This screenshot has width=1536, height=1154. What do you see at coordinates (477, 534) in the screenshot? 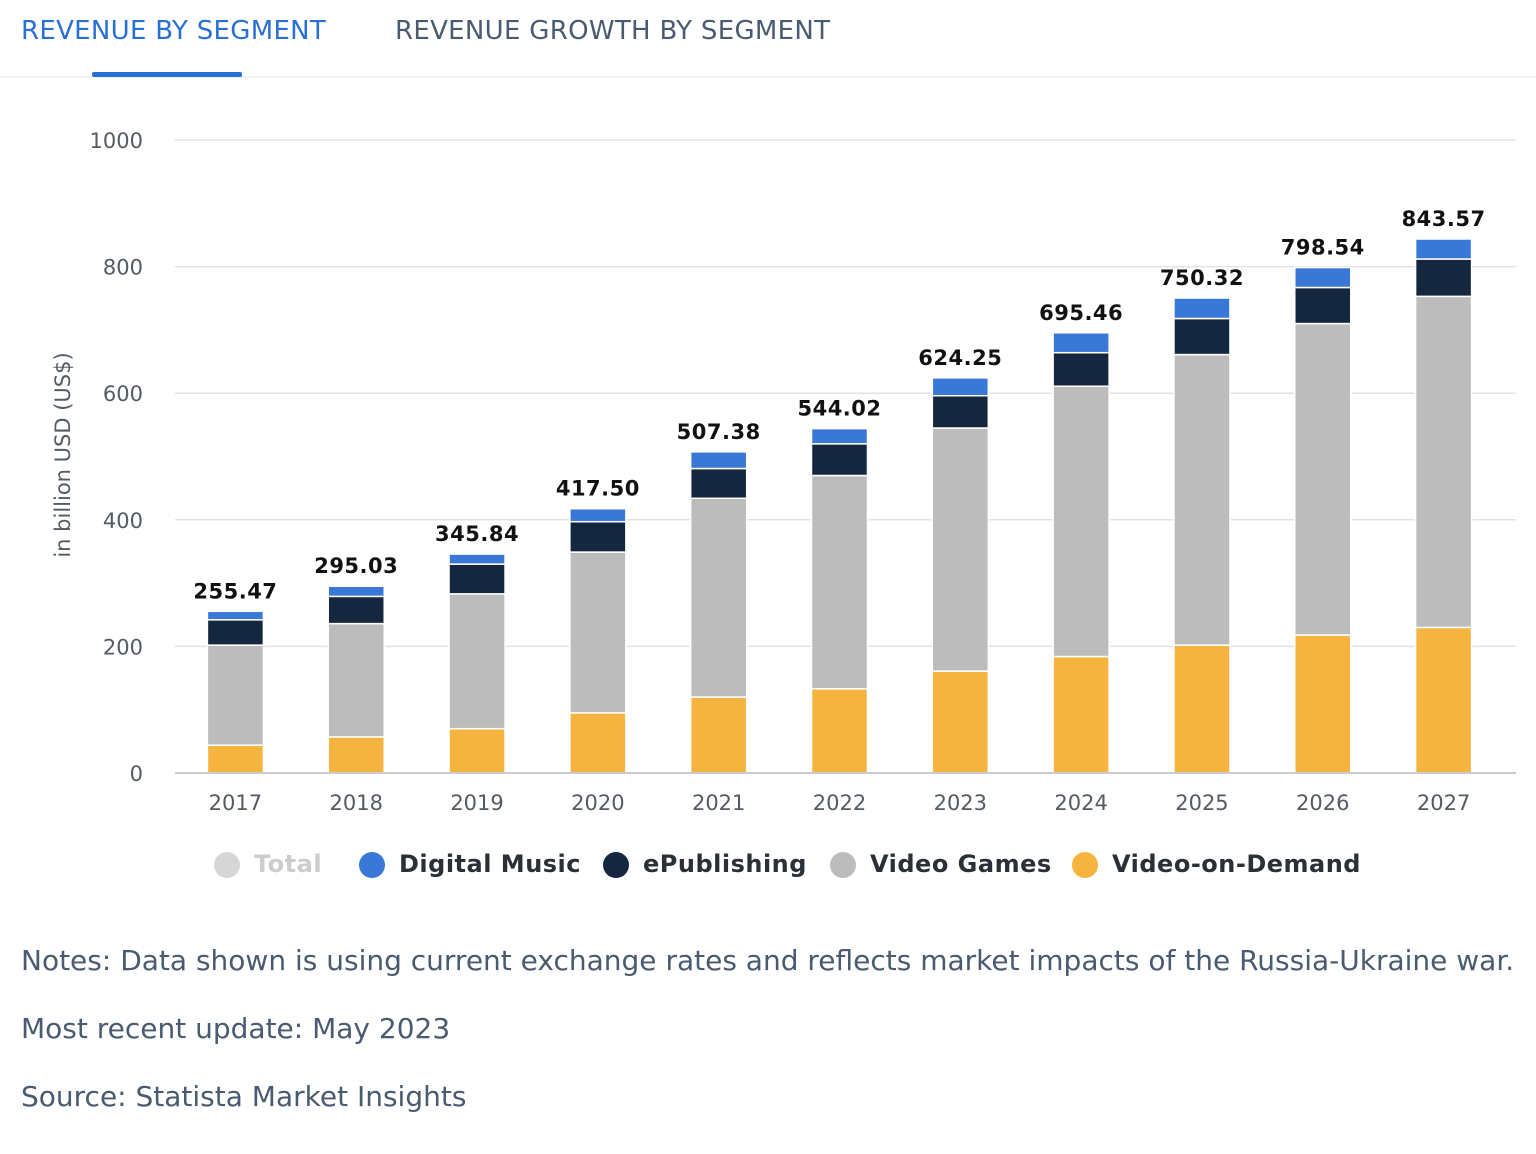
I see `total-label: 345.84` at bounding box center [477, 534].